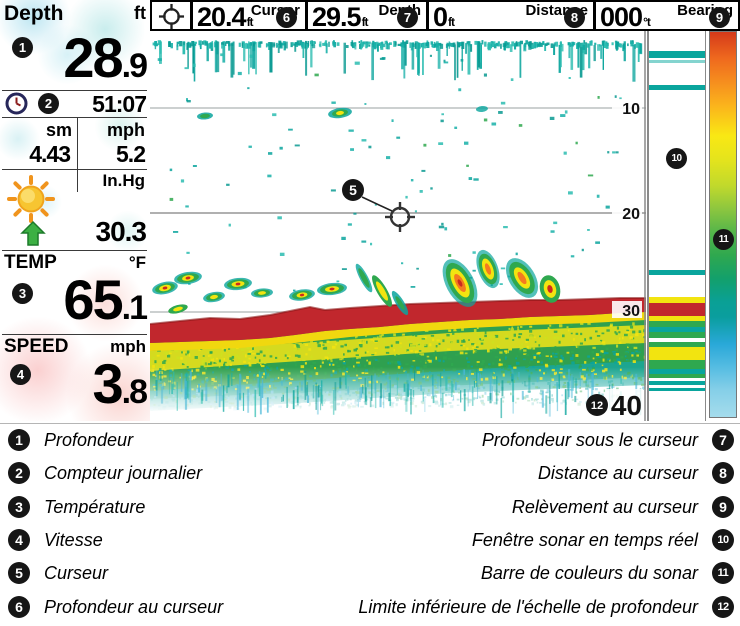 The width and height of the screenshot is (740, 626). I want to click on legend-item-3: 3 Température, so click(76, 507).